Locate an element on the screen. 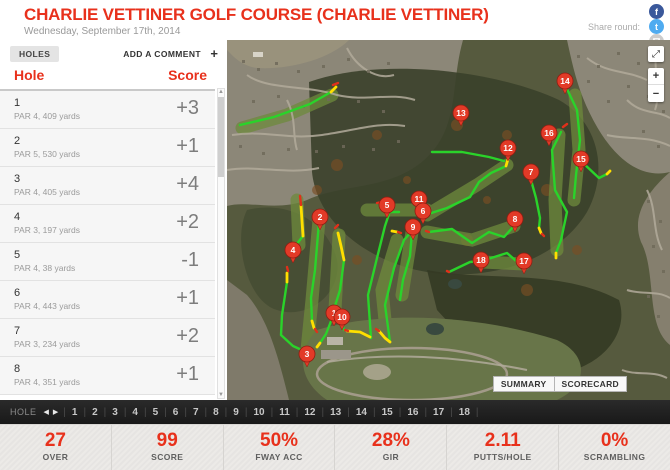 The height and width of the screenshot is (470, 670). hole-nav-item-9: 9 is located at coordinates (236, 412).